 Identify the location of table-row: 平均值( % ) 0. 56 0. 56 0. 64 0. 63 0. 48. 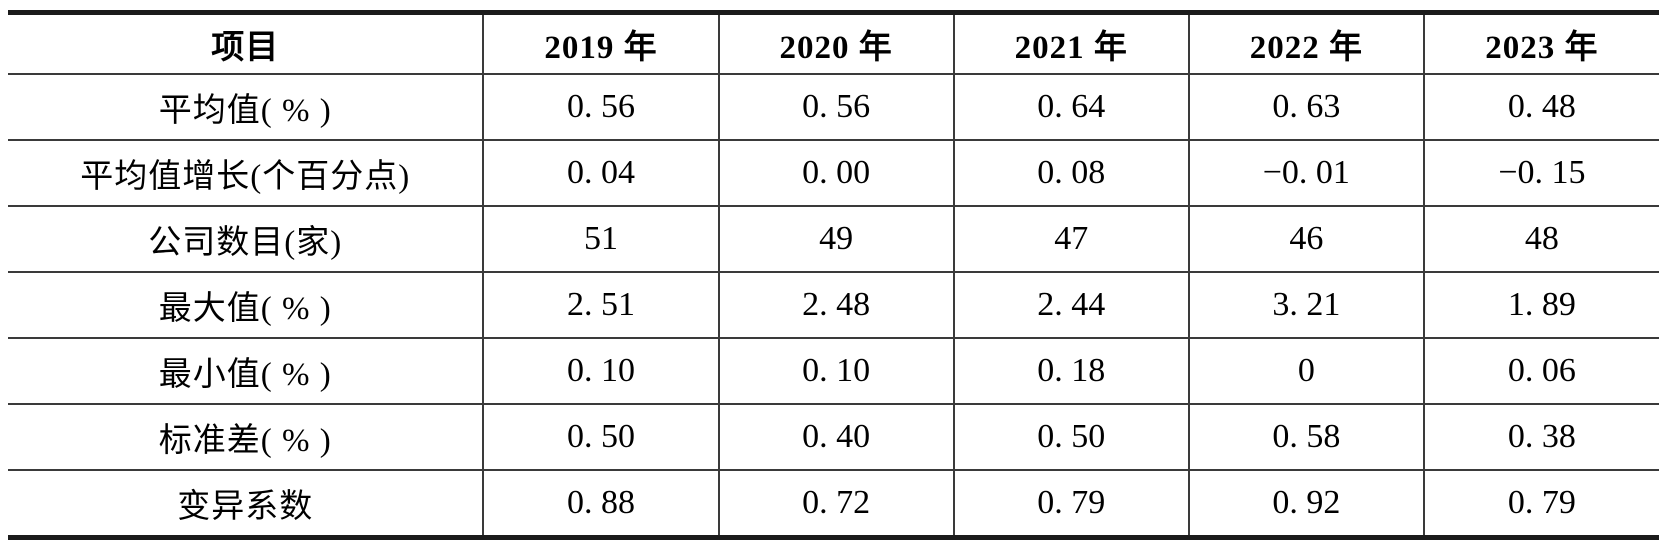
(833, 107).